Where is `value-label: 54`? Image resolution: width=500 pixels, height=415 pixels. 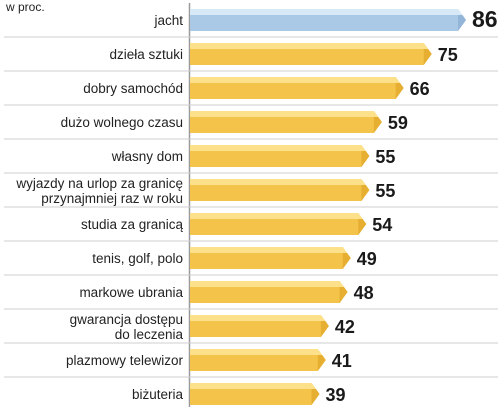
value-label: 54 is located at coordinates (382, 225).